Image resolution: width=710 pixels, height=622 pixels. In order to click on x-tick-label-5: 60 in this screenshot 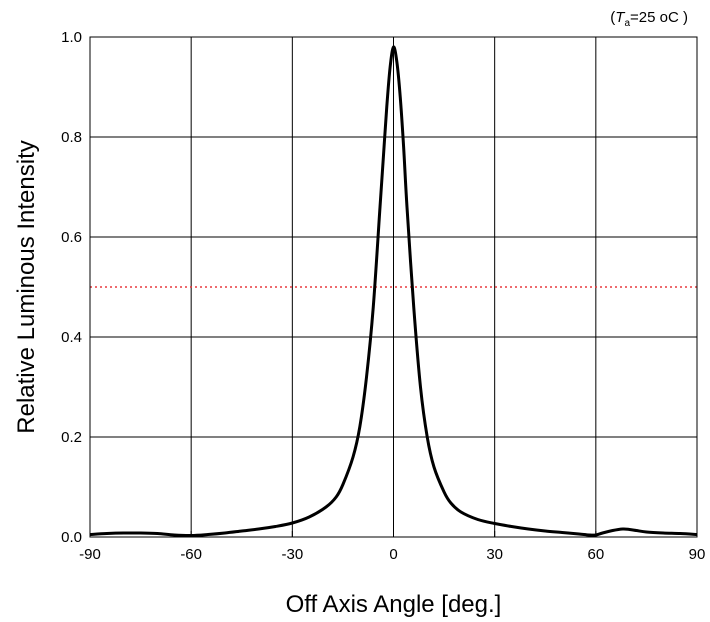, I will do `click(595, 554)`.